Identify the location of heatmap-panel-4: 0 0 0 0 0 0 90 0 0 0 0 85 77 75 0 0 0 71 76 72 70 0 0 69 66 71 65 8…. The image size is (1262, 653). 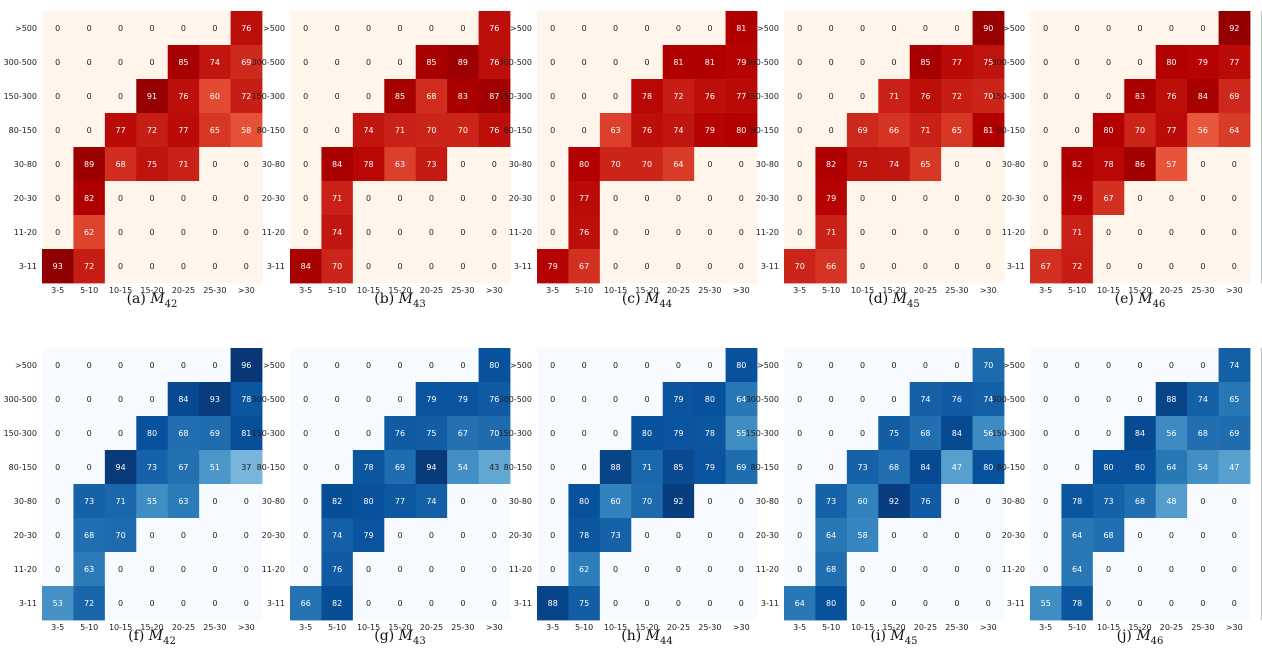
(875, 160).